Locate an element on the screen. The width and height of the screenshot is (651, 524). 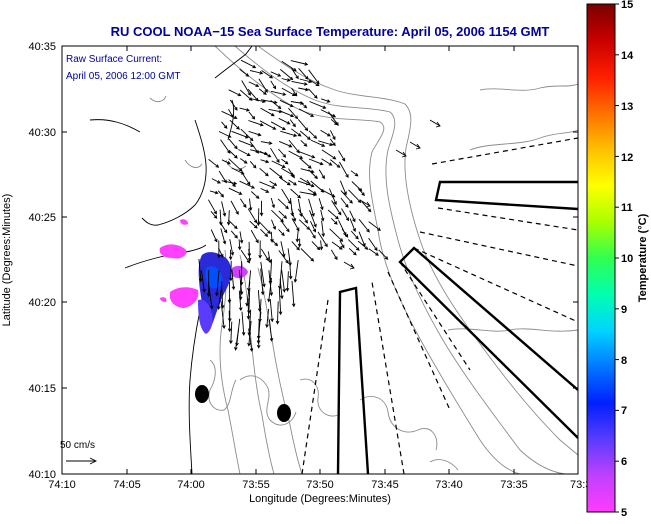
radar-beam-solid is located at coordinates (488, 342).